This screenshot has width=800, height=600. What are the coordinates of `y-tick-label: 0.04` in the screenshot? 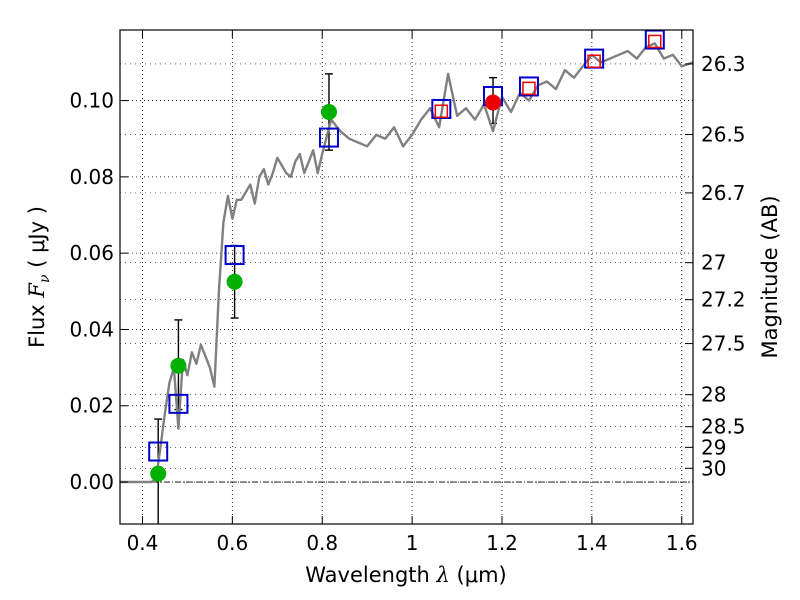 It's located at (91, 329).